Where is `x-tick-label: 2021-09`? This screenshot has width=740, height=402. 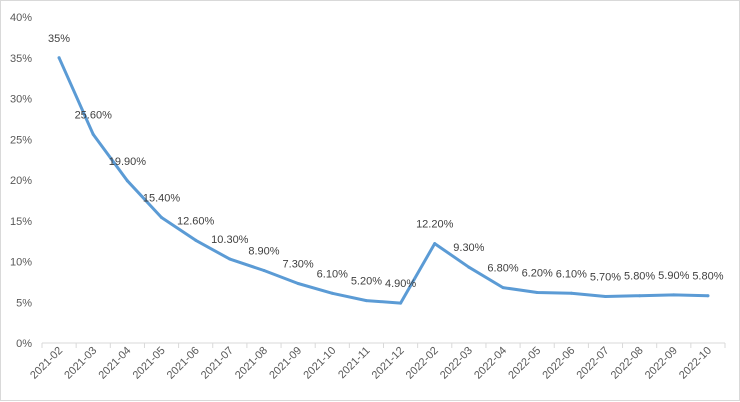
x-tick-label: 2021-09 is located at coordinates (285, 363).